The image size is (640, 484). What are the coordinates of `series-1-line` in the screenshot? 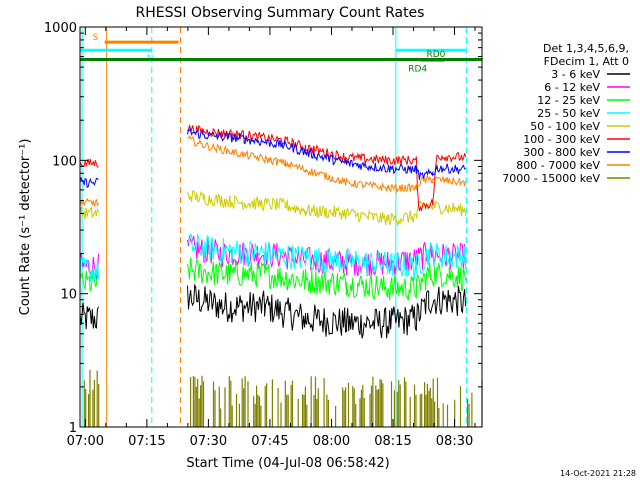 It's located at (273, 311).